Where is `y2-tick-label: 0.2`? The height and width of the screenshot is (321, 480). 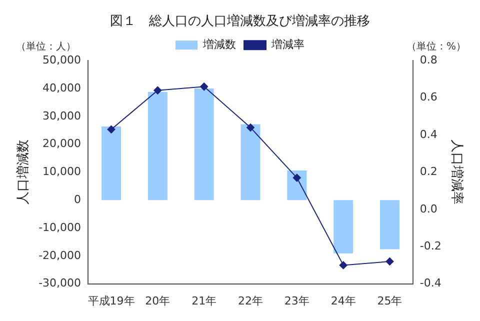 y2-tick-label: 0.2 is located at coordinates (429, 171).